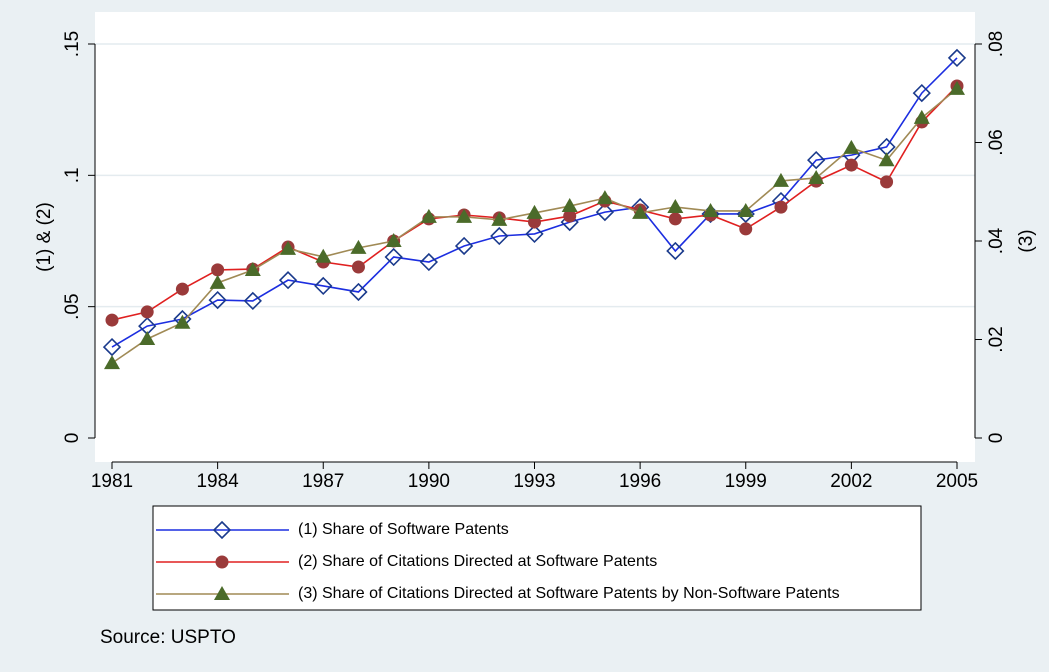 The height and width of the screenshot is (672, 1049). What do you see at coordinates (534, 481) in the screenshot?
I see `x-tick-label: 1993` at bounding box center [534, 481].